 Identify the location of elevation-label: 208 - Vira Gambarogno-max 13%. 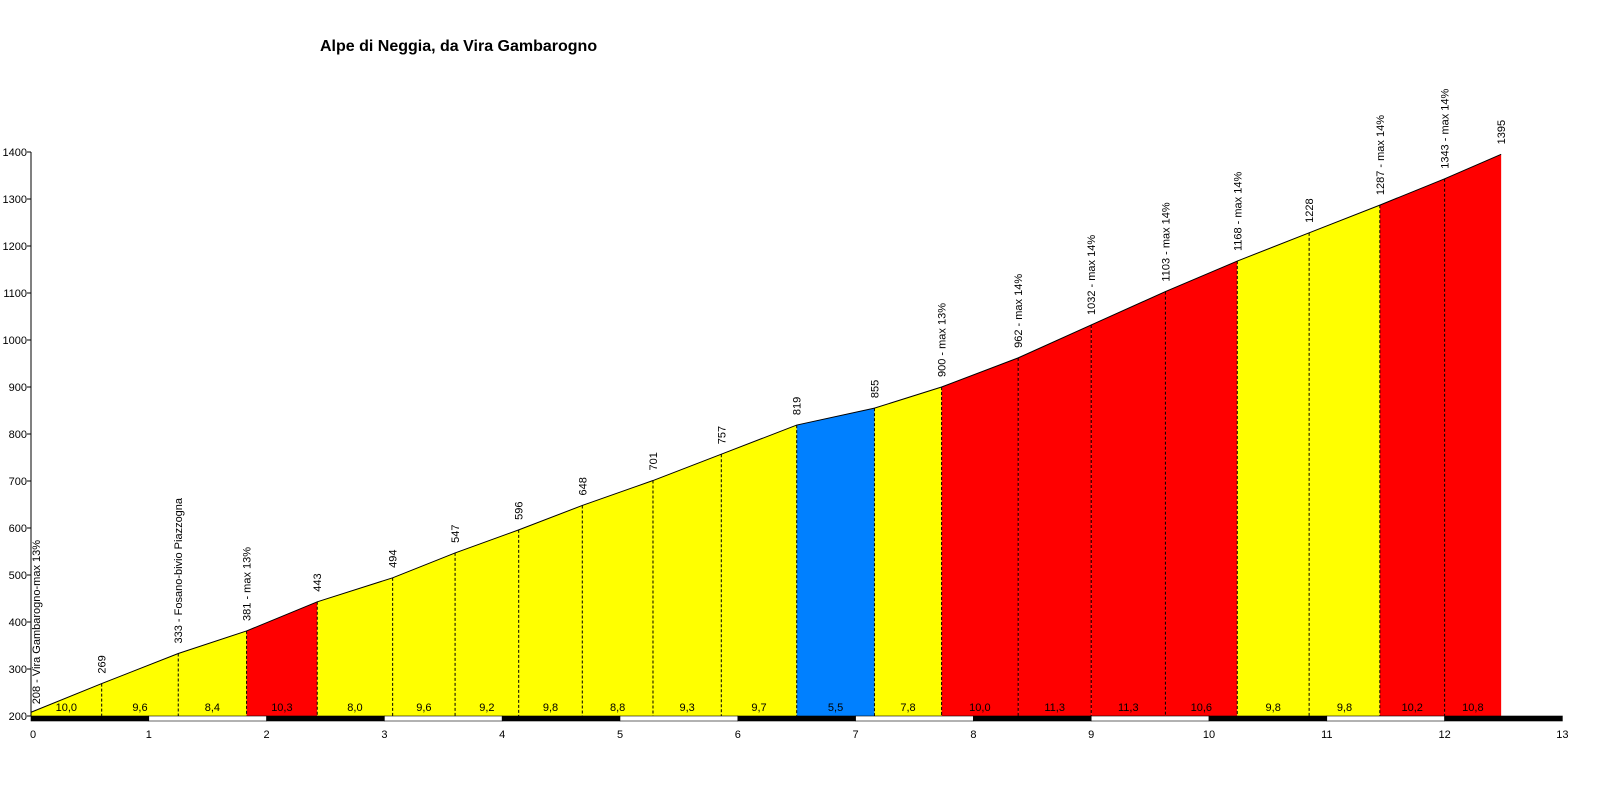
(37, 622).